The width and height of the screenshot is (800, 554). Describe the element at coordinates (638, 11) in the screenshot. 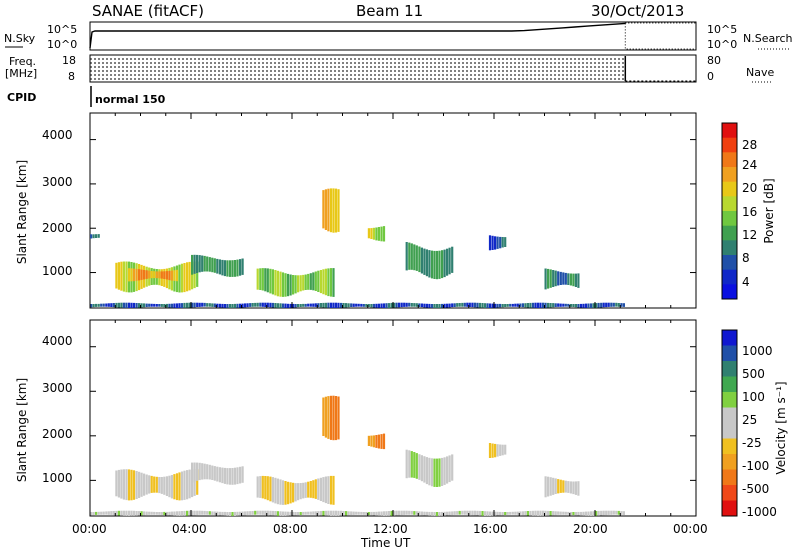

I see `date-label: 30/Oct/2013` at that location.